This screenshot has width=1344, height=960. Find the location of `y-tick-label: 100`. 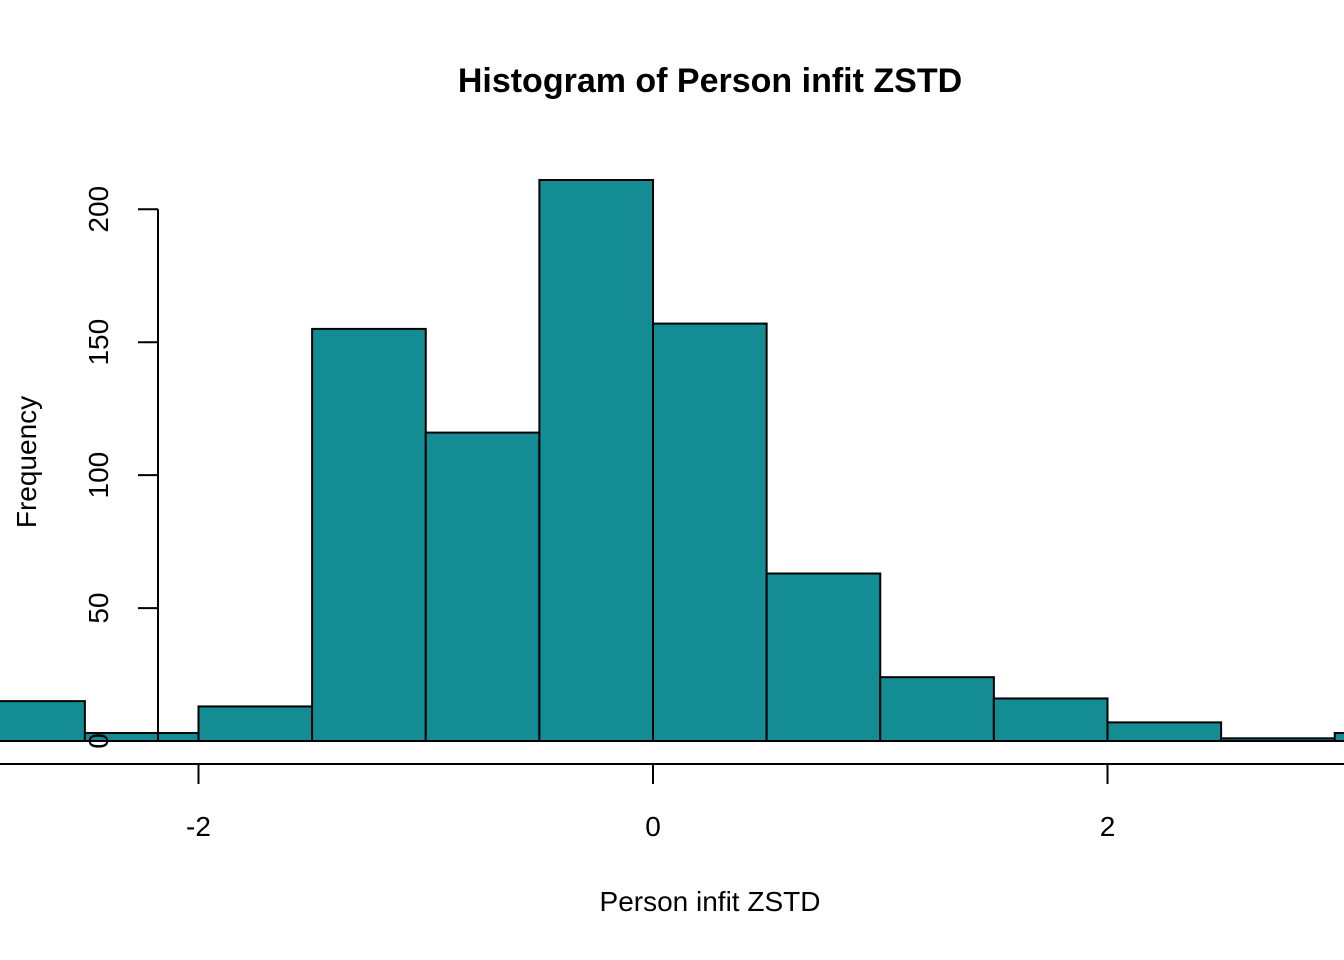

y-tick-label: 100 is located at coordinates (98, 475).